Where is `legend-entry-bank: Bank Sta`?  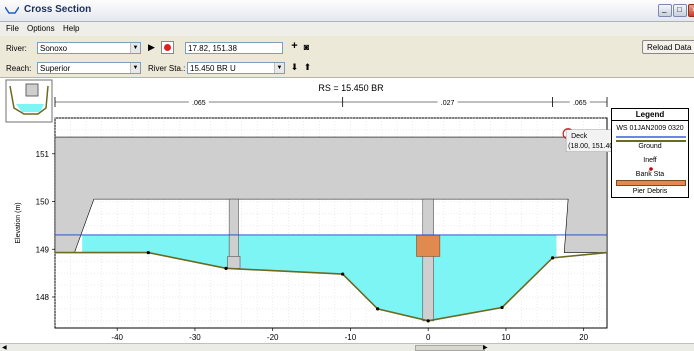 legend-entry-bank: Bank Sta is located at coordinates (650, 174).